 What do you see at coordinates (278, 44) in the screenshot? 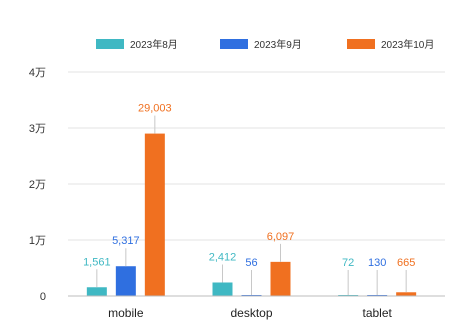
I see `legend-label: 2023年9月` at bounding box center [278, 44].